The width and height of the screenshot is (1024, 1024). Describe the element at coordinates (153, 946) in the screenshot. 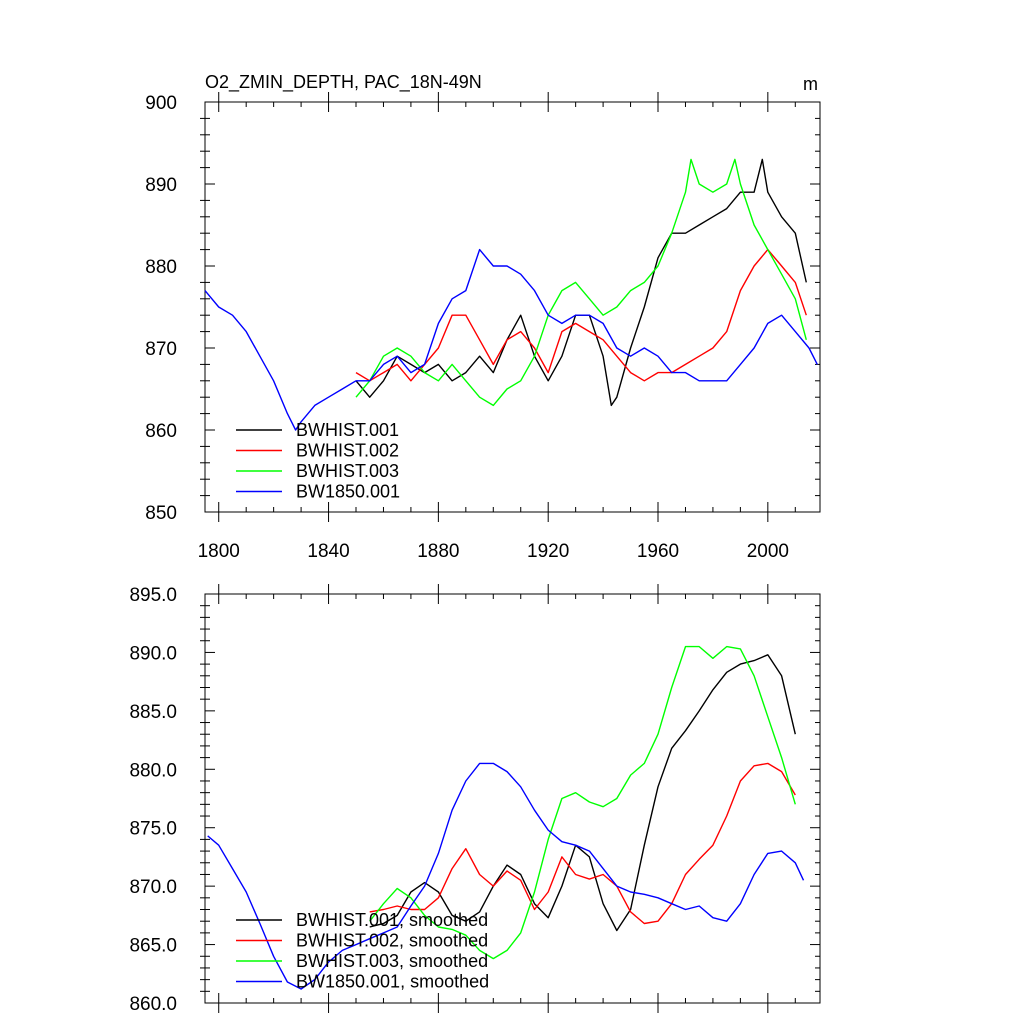

I see `y-tick-label: 865.0` at that location.